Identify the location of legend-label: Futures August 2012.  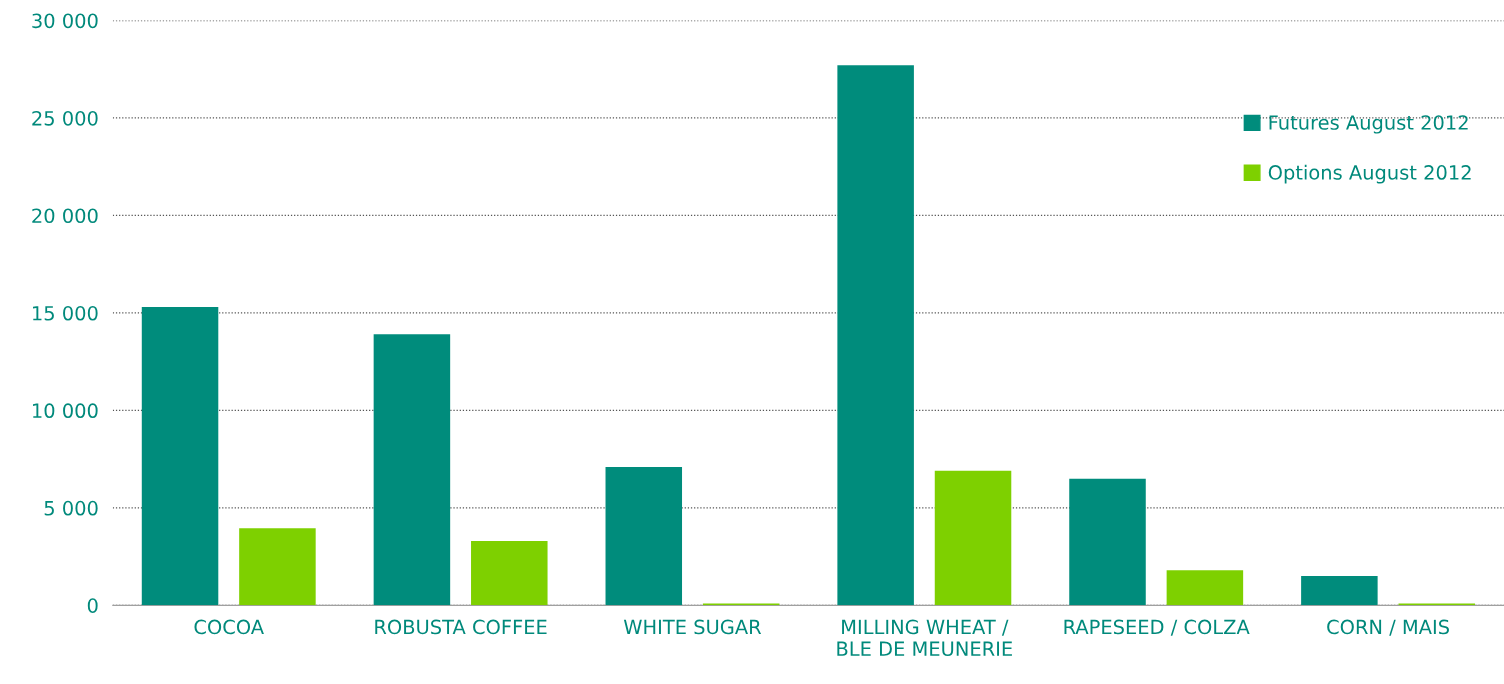
(1368, 124).